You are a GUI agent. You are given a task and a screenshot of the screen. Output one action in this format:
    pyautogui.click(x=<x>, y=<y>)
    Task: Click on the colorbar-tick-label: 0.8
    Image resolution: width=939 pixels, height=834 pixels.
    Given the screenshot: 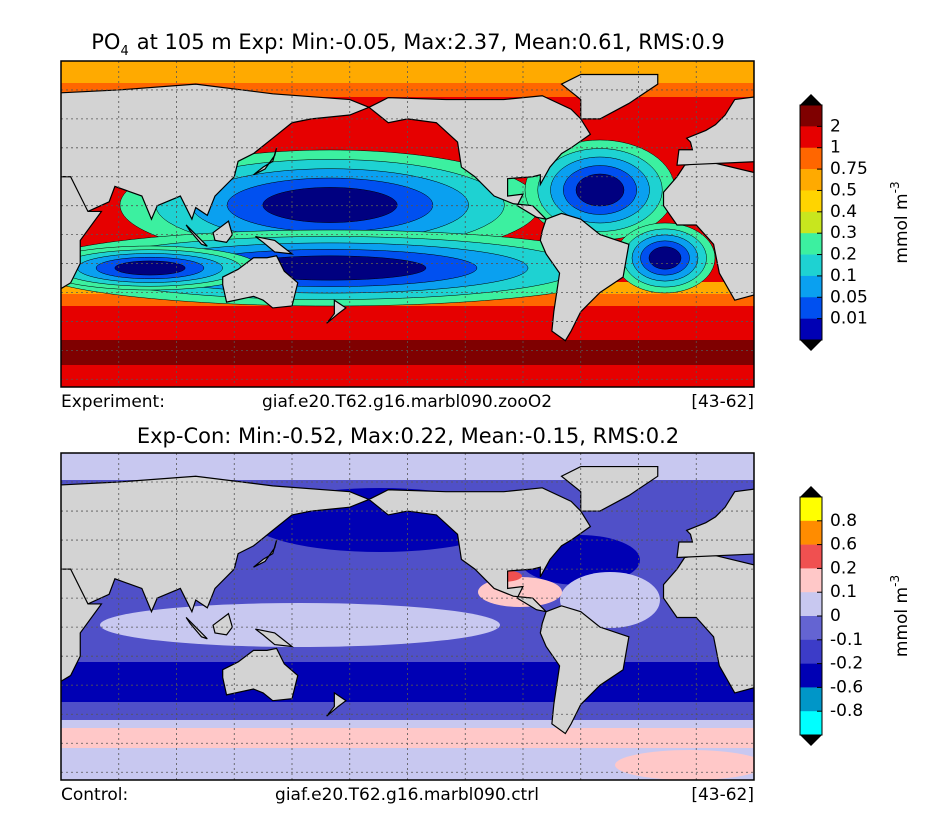 What is the action you would take?
    pyautogui.click(x=843, y=521)
    